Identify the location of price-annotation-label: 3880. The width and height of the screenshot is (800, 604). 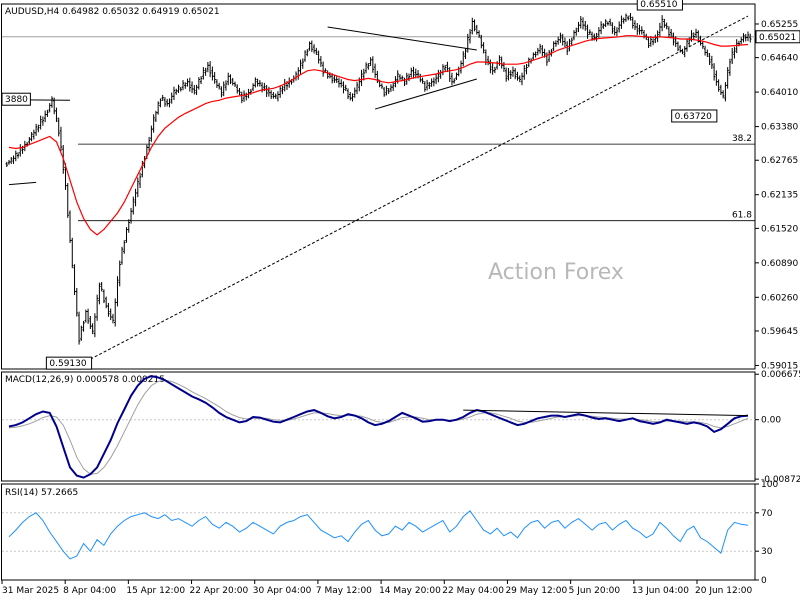
(16, 100).